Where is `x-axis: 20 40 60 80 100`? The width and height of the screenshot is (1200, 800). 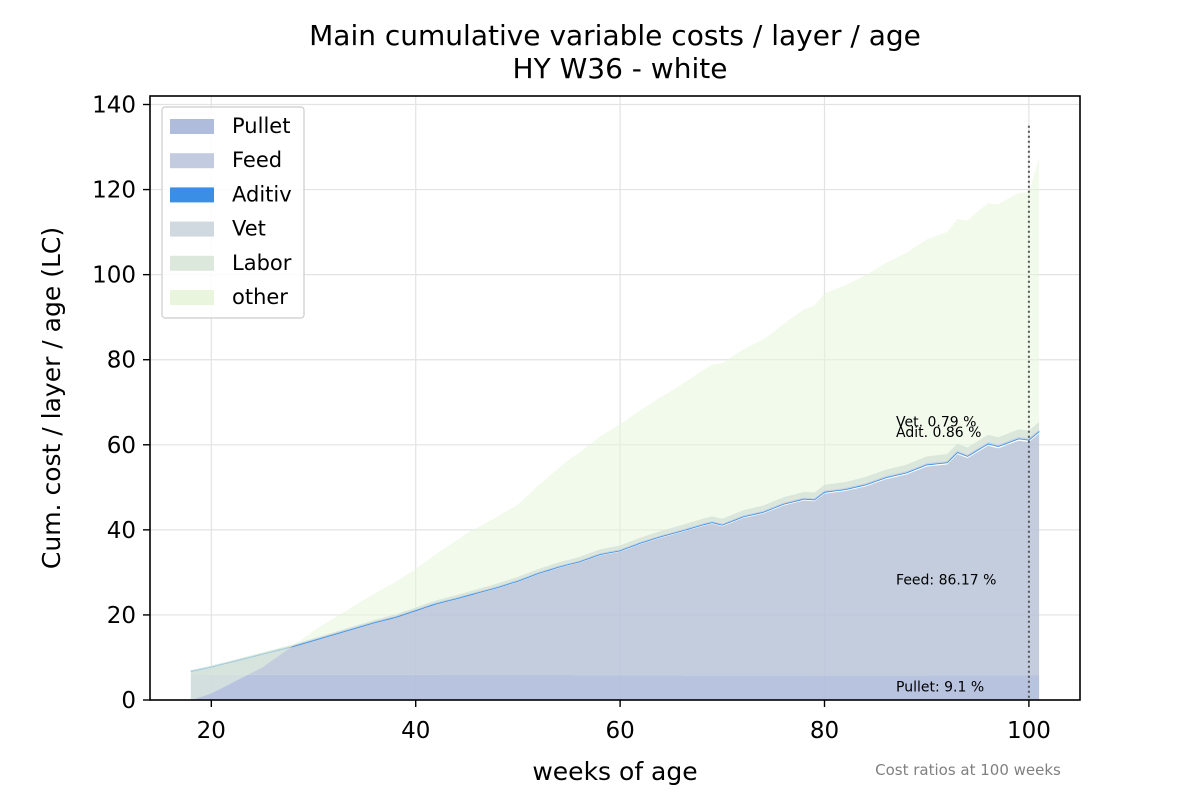
x-axis: 20 40 60 80 100 is located at coordinates (624, 722).